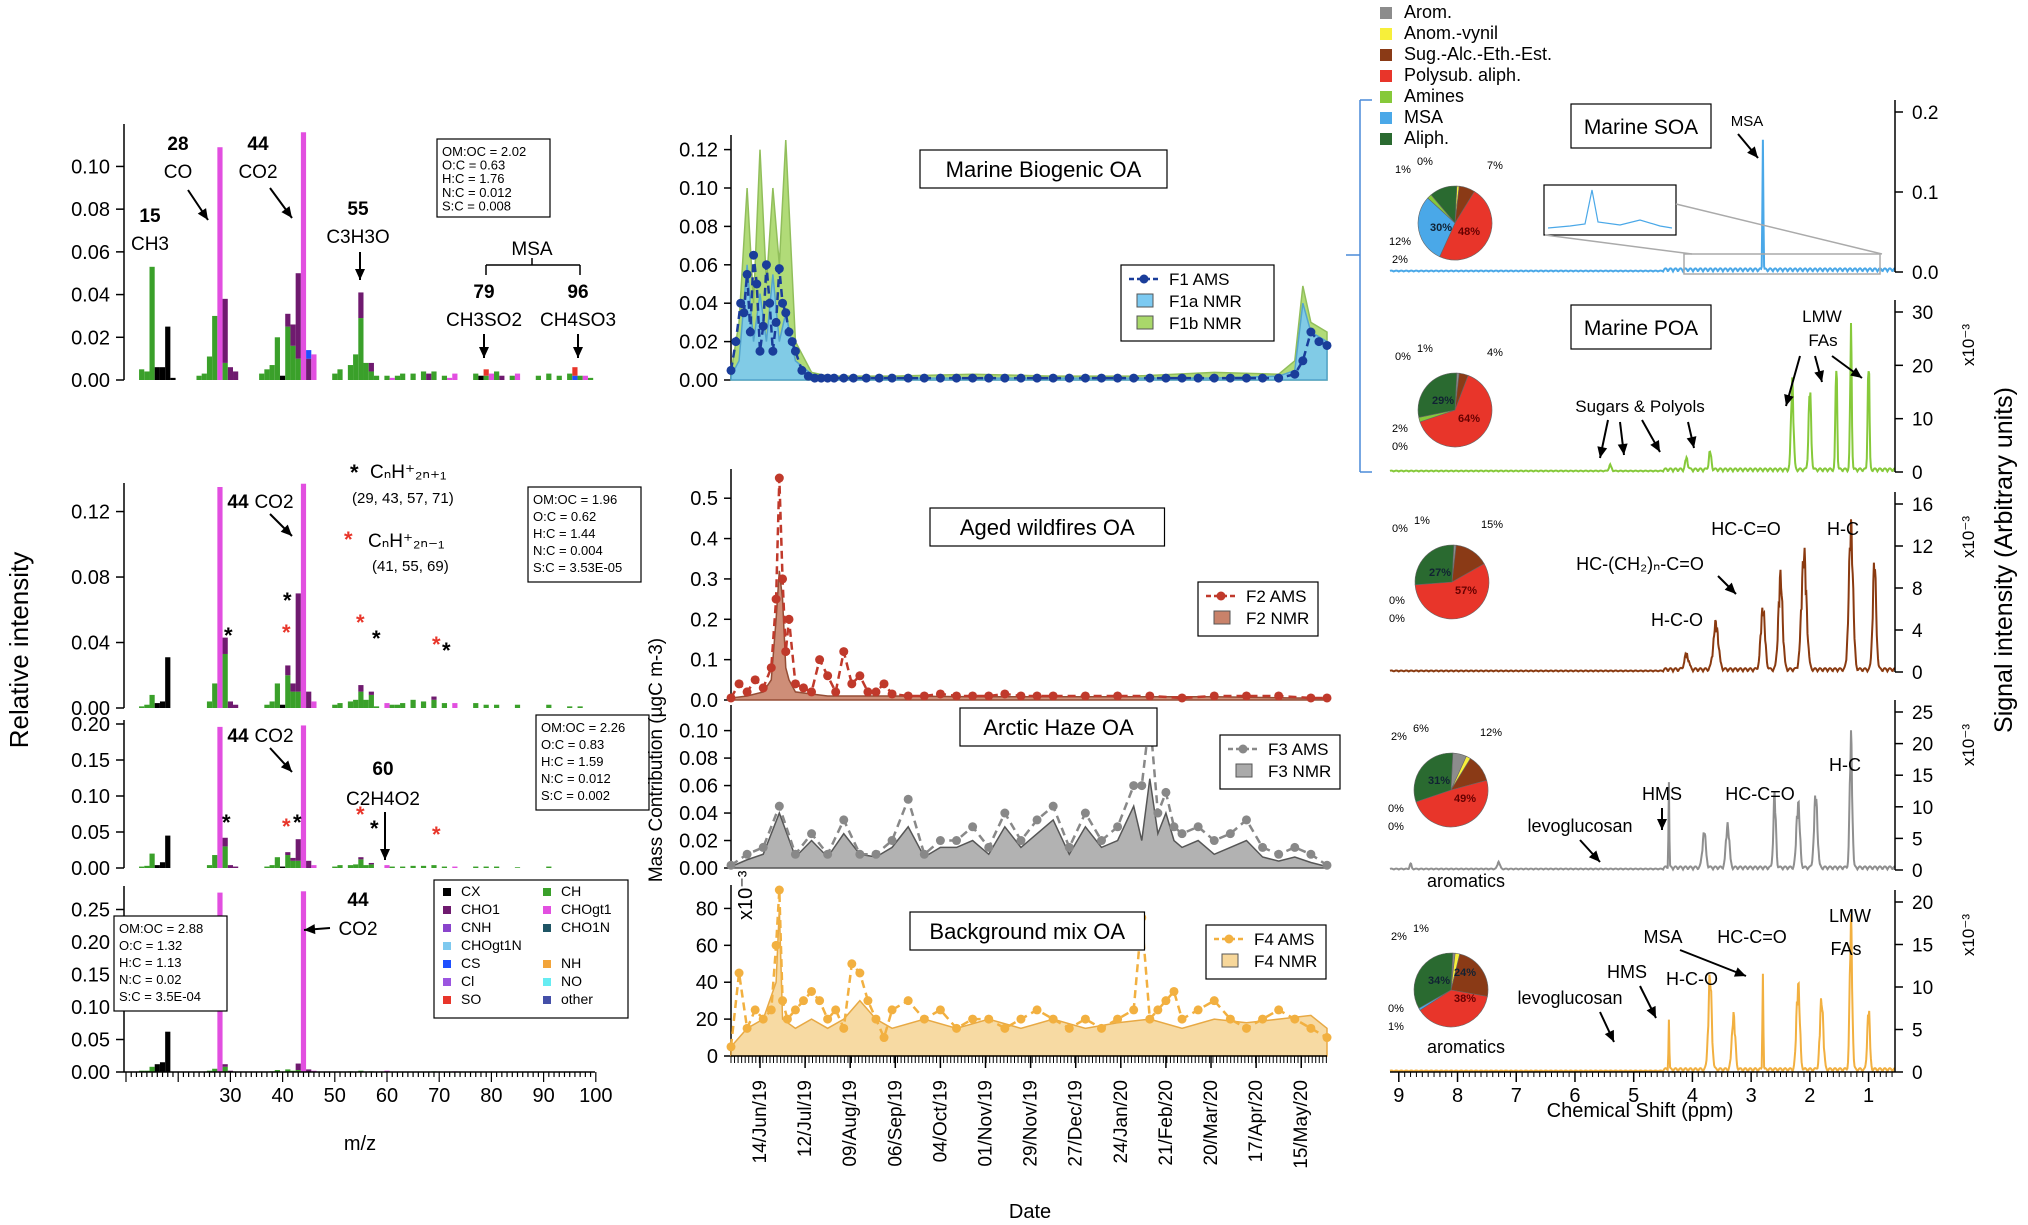  Describe the element at coordinates (90, 761) in the screenshot. I see `y-tick-label: 0.15` at that location.